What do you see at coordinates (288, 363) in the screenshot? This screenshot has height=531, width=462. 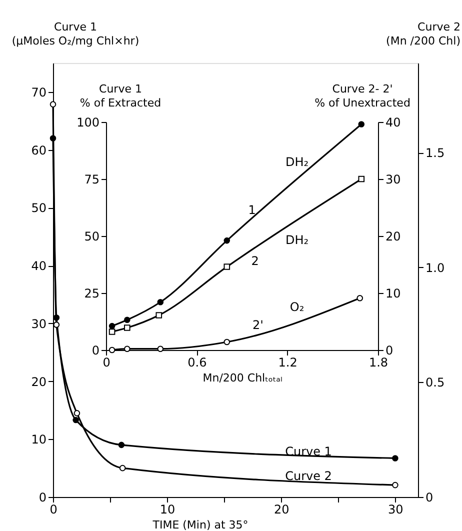 I see `x-tick-label: 1.2` at bounding box center [288, 363].